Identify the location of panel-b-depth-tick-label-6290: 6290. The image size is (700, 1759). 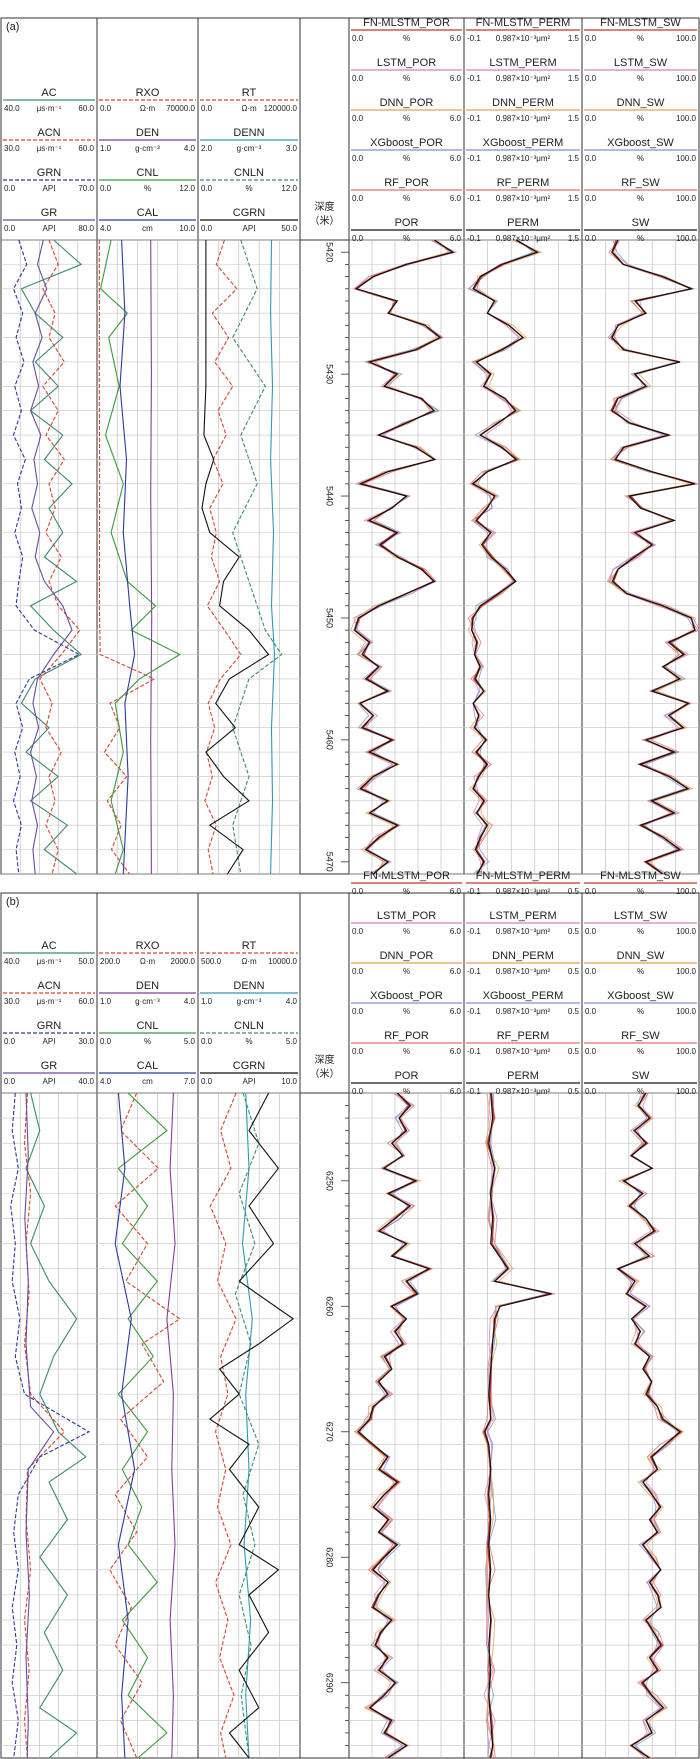
(330, 1683).